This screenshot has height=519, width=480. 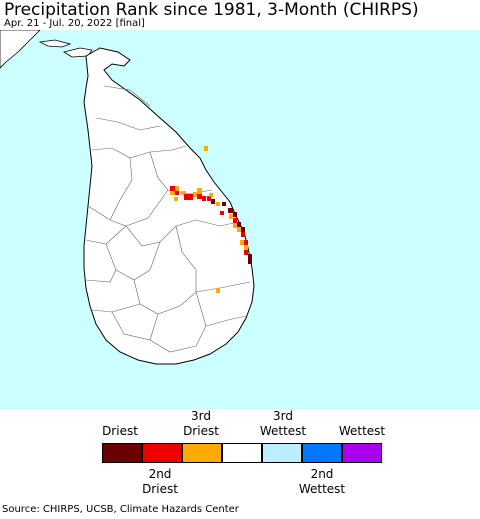 What do you see at coordinates (211, 219) in the screenshot?
I see `rank-pixels` at bounding box center [211, 219].